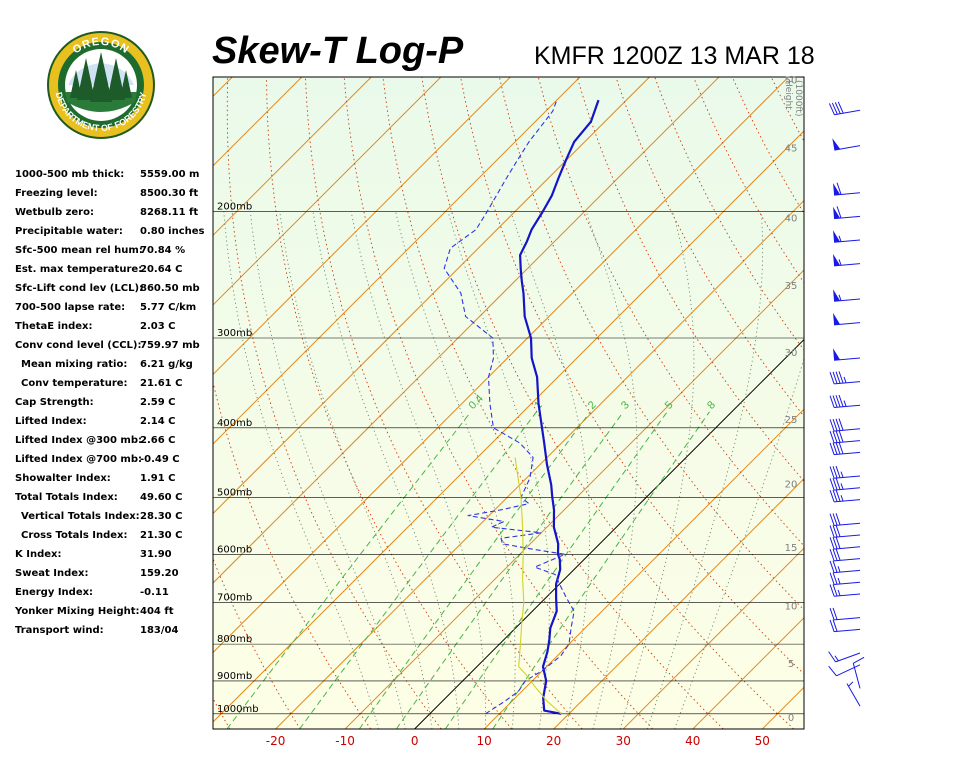  I want to click on stat-value: 20.64 C, so click(161, 269).